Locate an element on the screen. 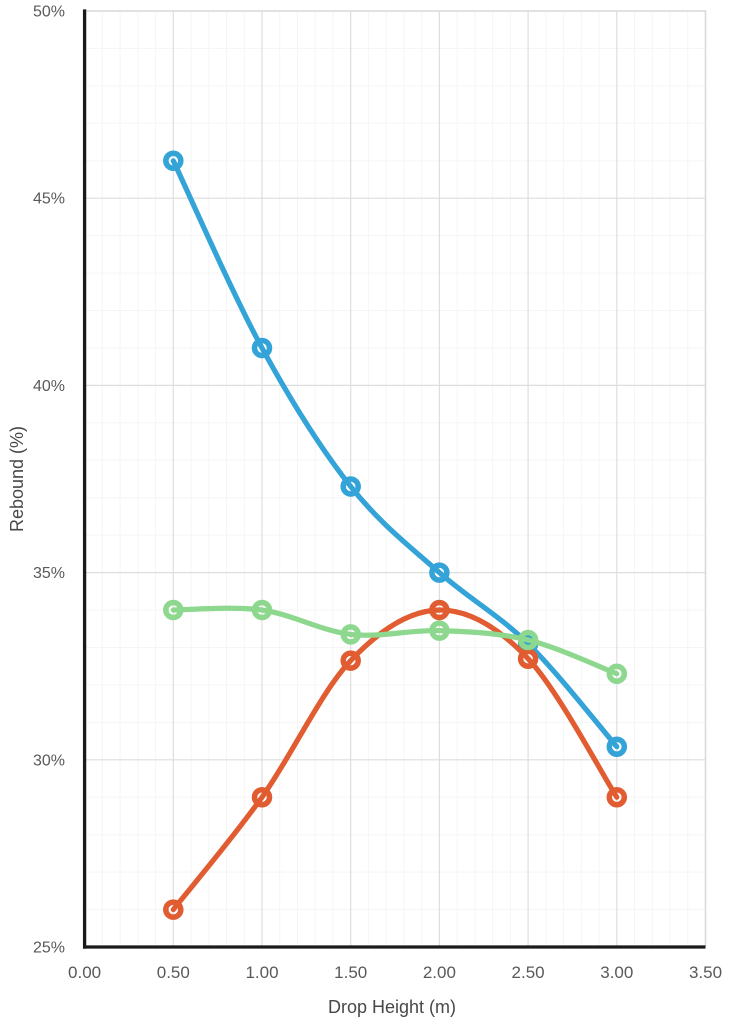 Image resolution: width=729 pixels, height=1029 pixels. svg-text: 1.50 is located at coordinates (350, 972).